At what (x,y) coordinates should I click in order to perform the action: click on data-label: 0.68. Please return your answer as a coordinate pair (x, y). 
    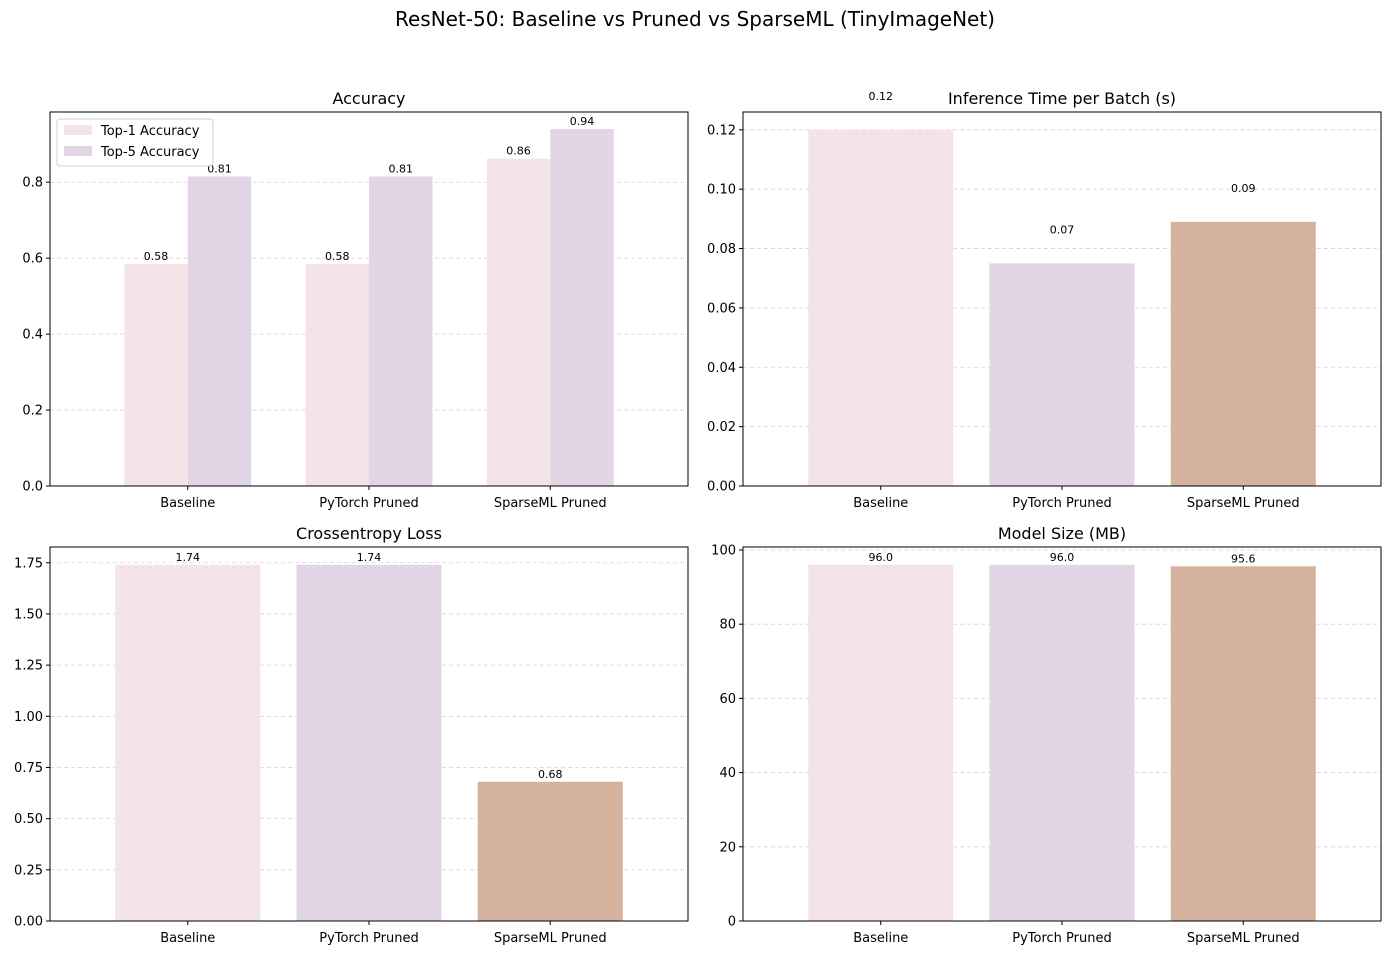
    Looking at the image, I should click on (550, 774).